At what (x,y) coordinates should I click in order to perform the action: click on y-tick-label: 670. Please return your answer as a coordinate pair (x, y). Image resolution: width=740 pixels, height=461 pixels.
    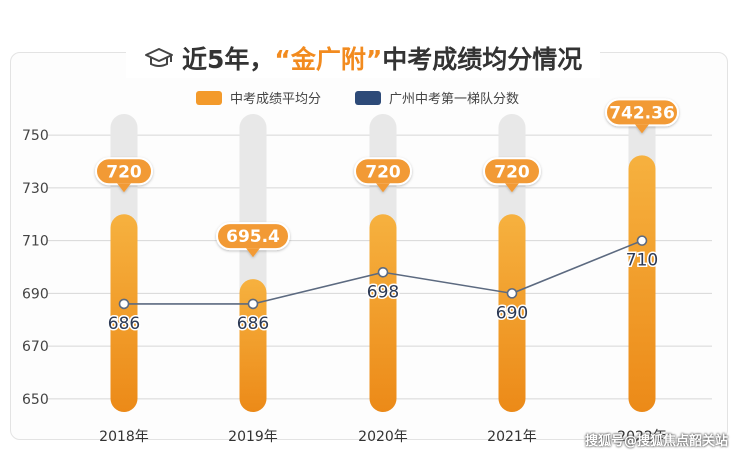
    Looking at the image, I should click on (35, 347).